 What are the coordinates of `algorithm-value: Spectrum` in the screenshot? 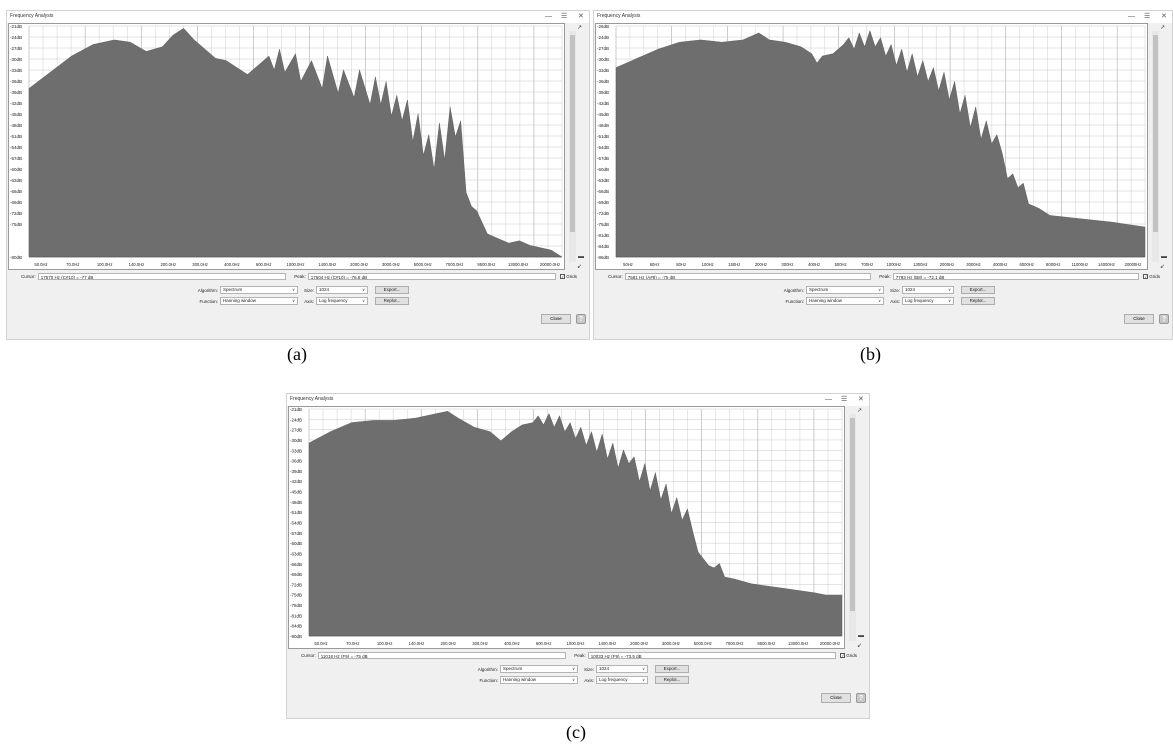 It's located at (819, 289).